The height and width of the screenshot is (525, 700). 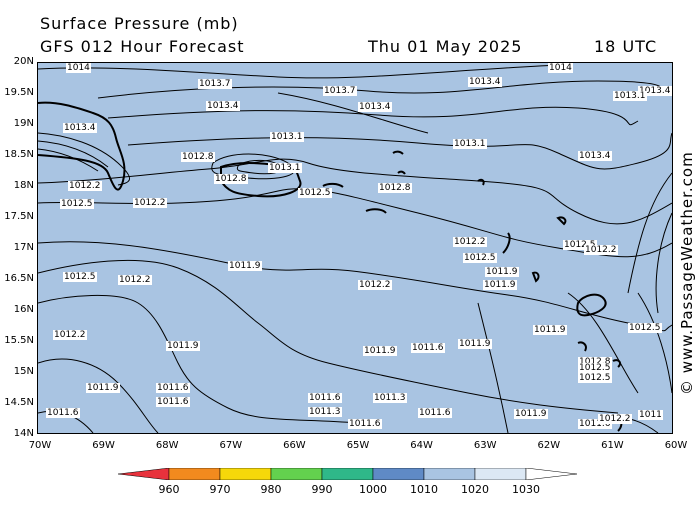 What do you see at coordinates (421, 445) in the screenshot?
I see `longitude-label: 64W` at bounding box center [421, 445].